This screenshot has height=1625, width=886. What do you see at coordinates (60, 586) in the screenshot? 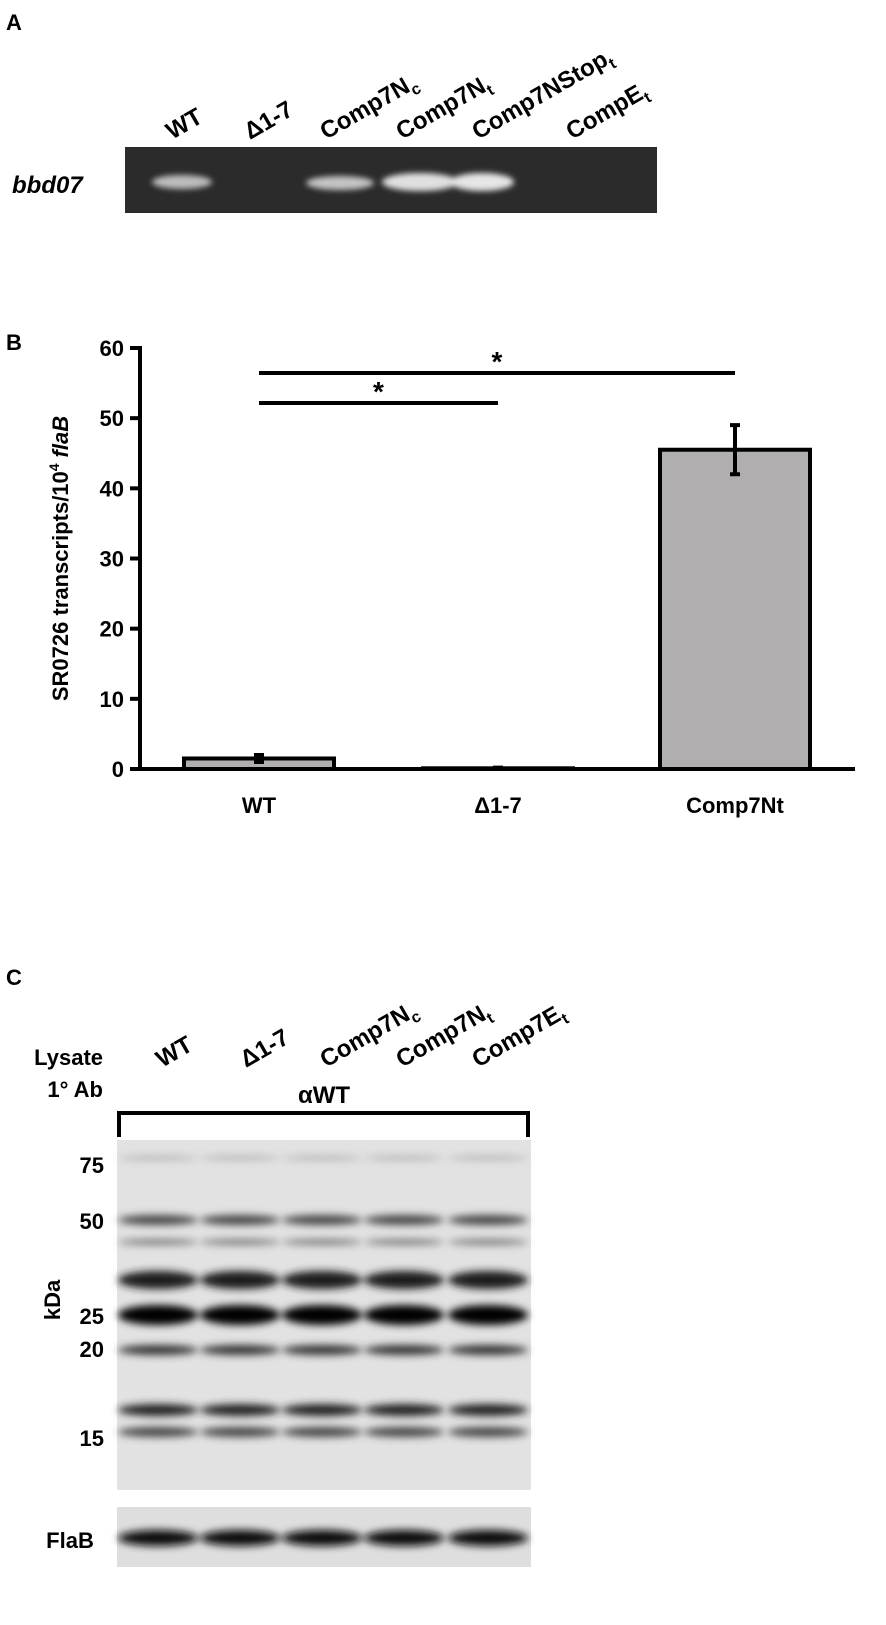
I see `y-label-text: SR0726 transcripts/10` at bounding box center [60, 586].